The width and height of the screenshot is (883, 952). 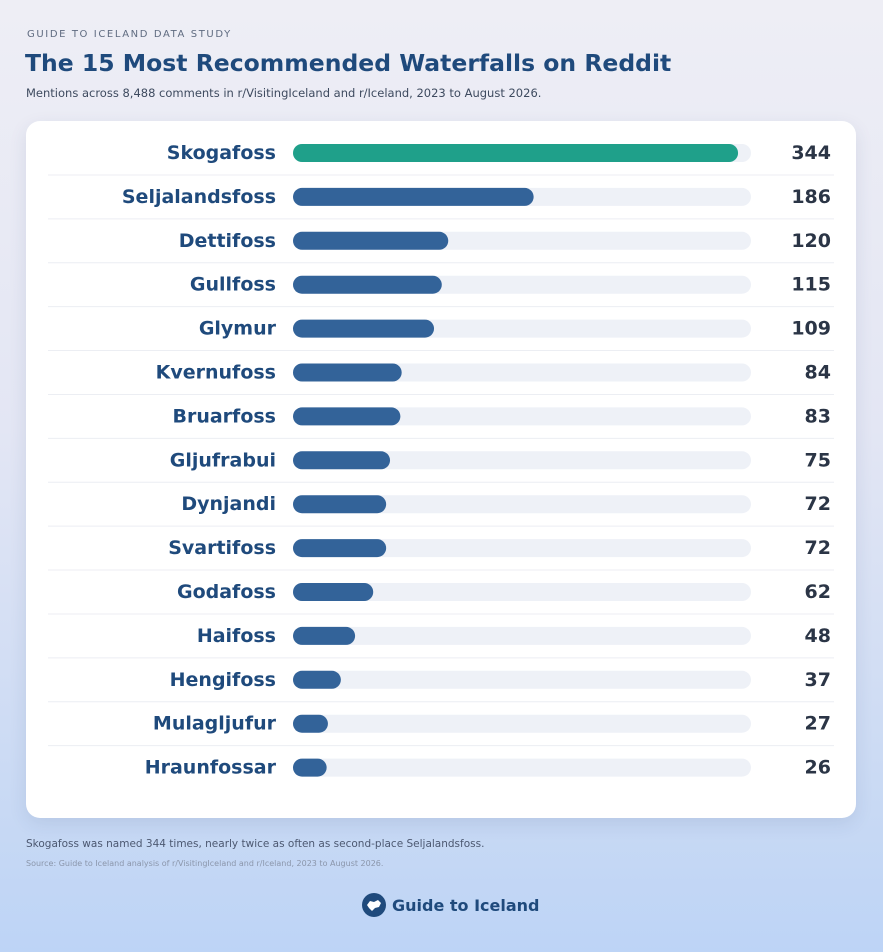 What do you see at coordinates (224, 416) in the screenshot?
I see `category-label: Bruarfoss` at bounding box center [224, 416].